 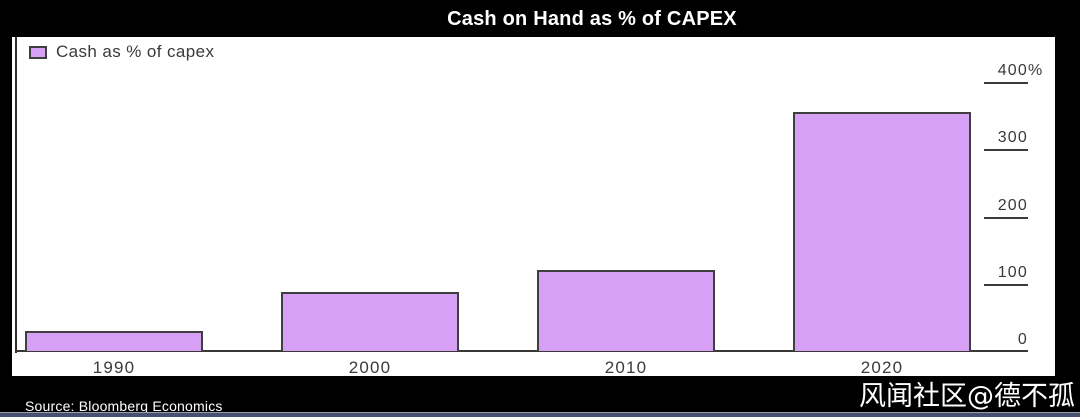 I want to click on bar-2020, so click(x=882, y=231).